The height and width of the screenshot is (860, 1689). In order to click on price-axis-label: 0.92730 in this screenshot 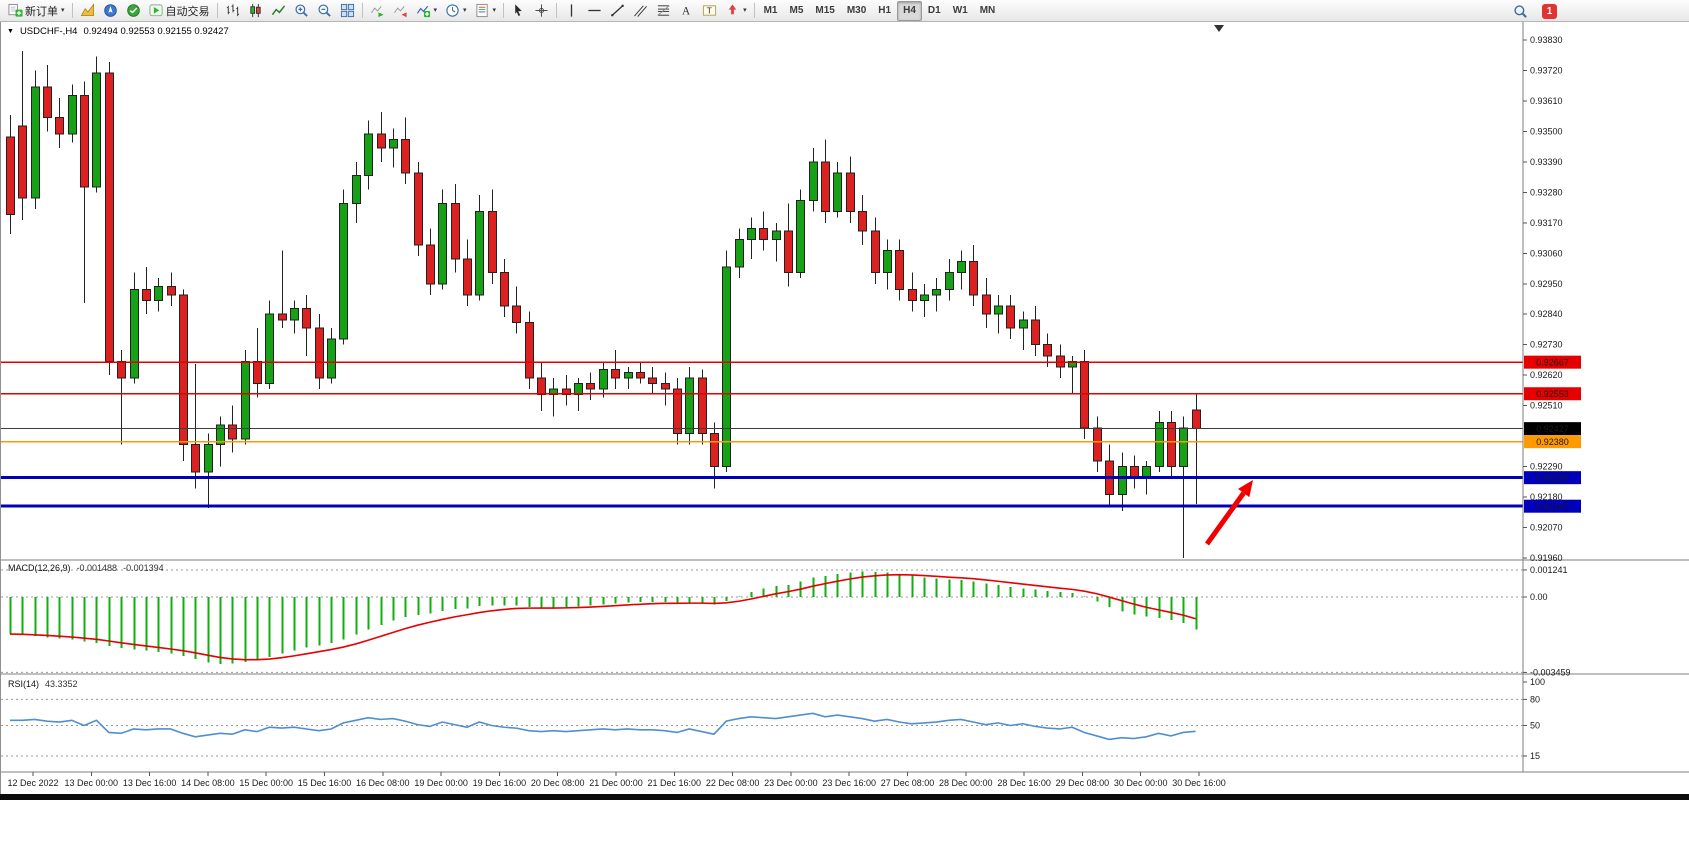, I will do `click(1546, 345)`.